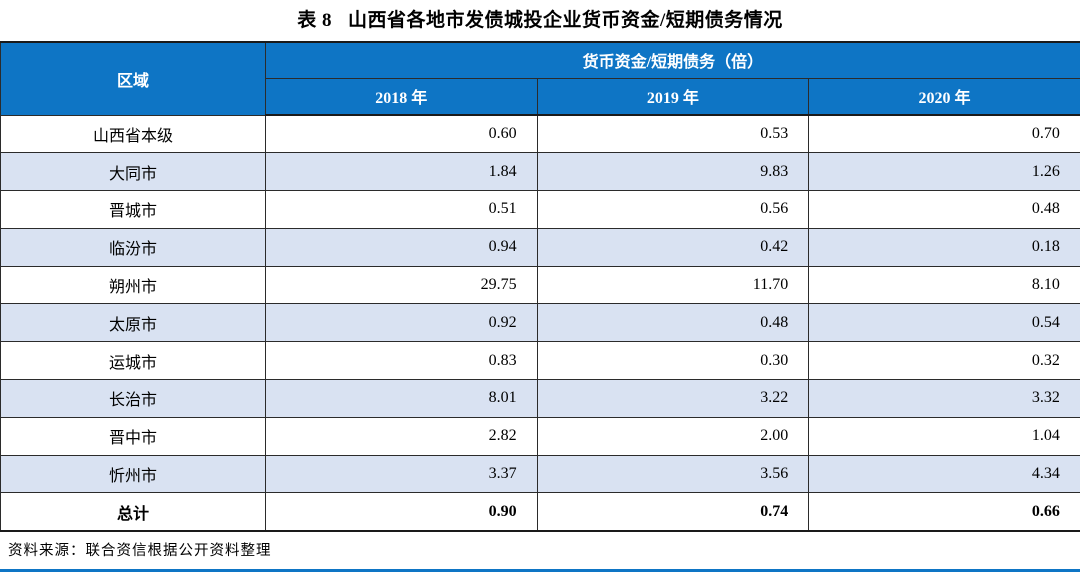 This screenshot has width=1080, height=572. What do you see at coordinates (673, 172) in the screenshot?
I see `value-cell: 9.83` at bounding box center [673, 172].